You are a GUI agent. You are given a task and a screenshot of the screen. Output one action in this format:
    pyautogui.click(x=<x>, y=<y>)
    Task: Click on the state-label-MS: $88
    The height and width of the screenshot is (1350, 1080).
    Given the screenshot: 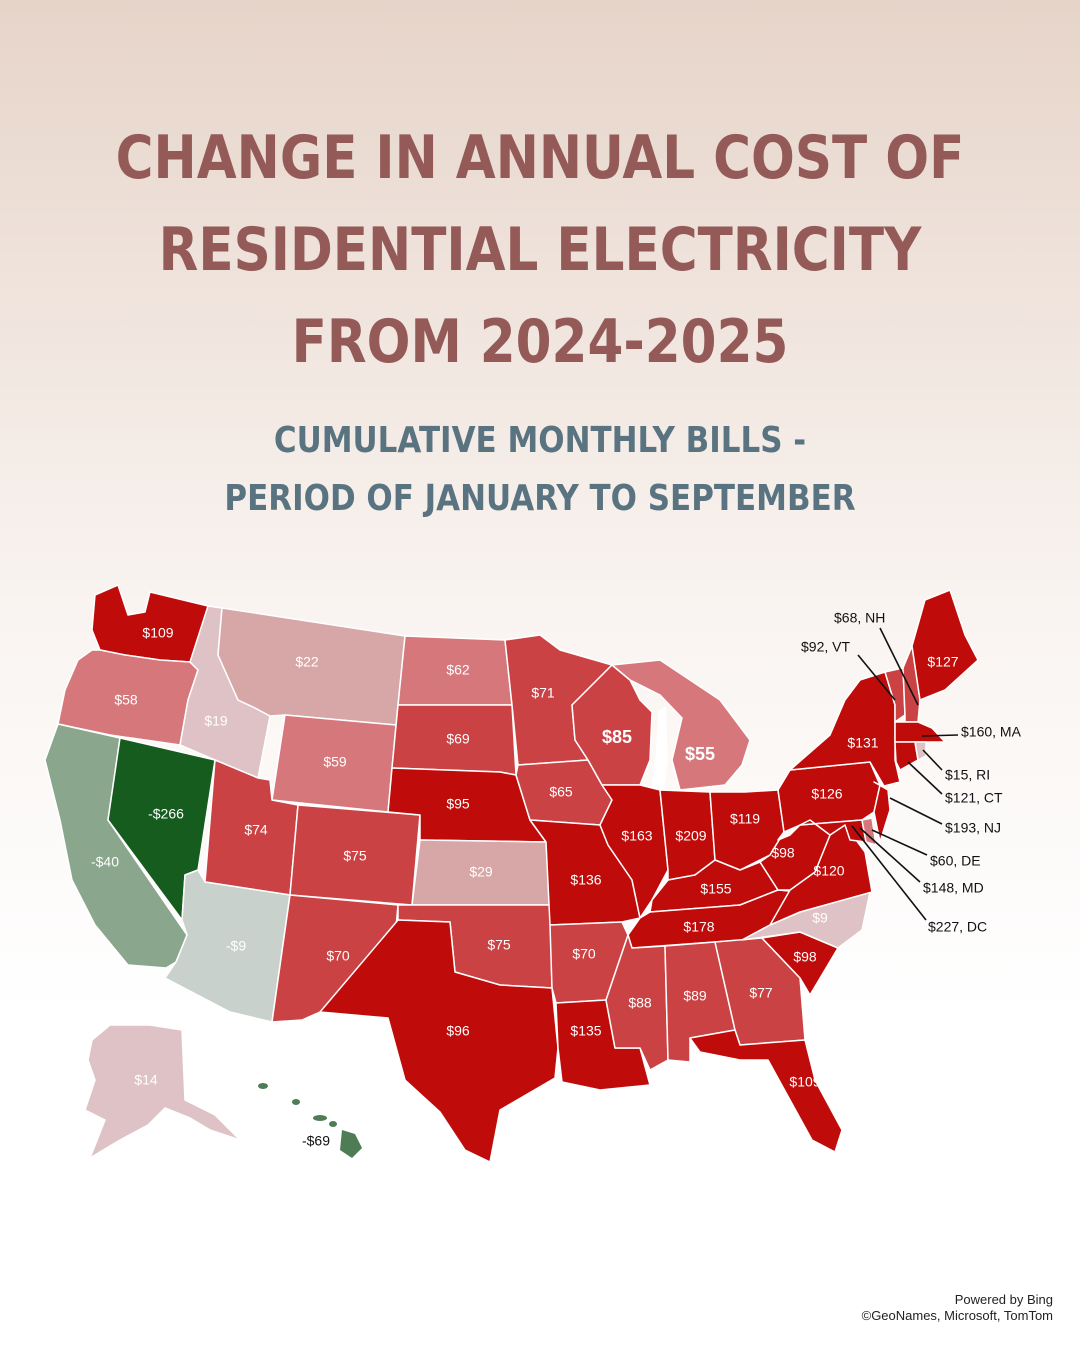 What is the action you would take?
    pyautogui.click(x=640, y=1003)
    